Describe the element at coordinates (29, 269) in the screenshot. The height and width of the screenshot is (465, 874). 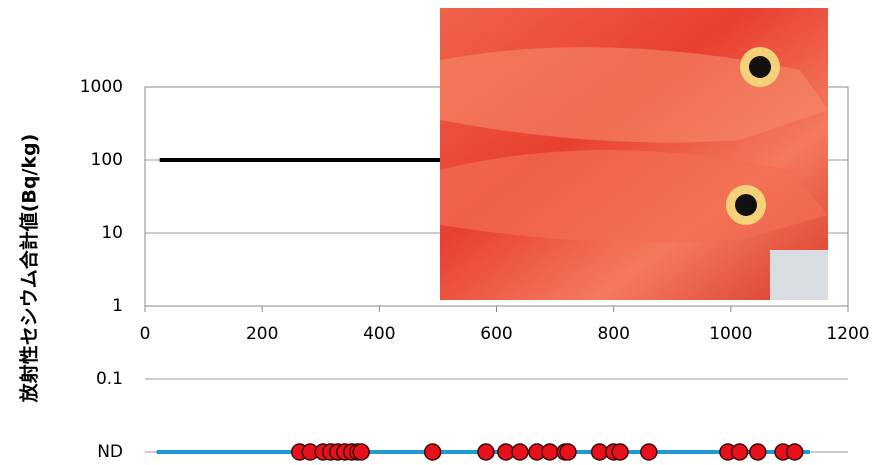
I see `y-axis-label: 放射性セシウム合計値(Bq/kg)` at that location.